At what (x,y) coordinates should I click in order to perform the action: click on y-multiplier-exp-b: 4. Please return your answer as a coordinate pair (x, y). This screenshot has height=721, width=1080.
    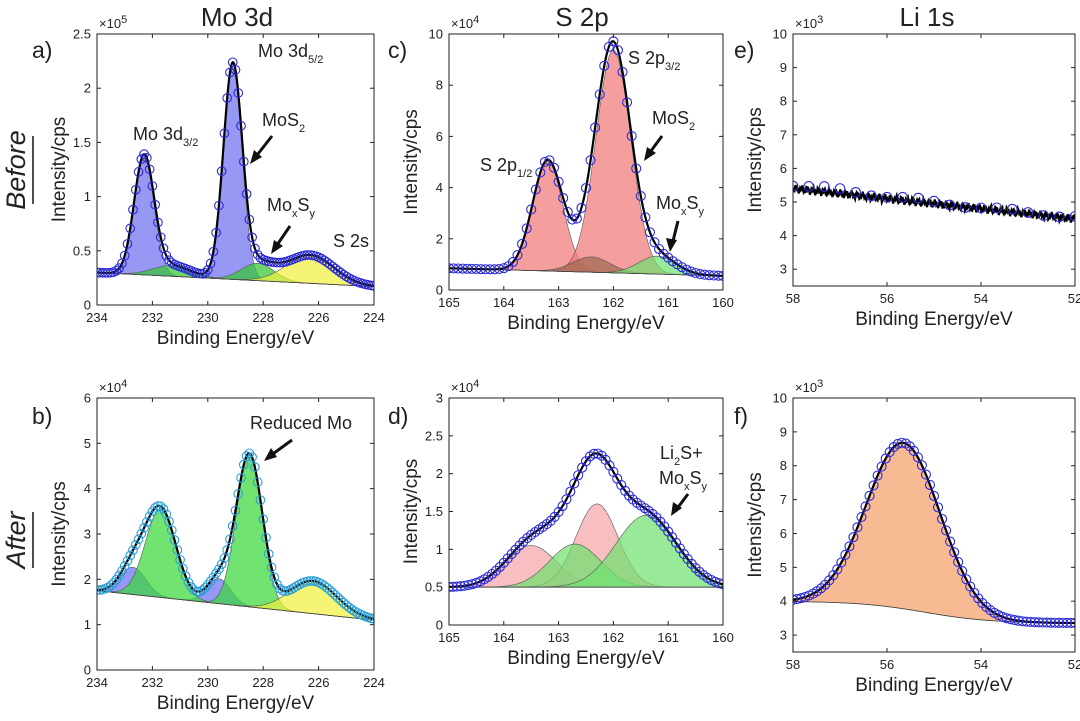
    Looking at the image, I should click on (124, 384).